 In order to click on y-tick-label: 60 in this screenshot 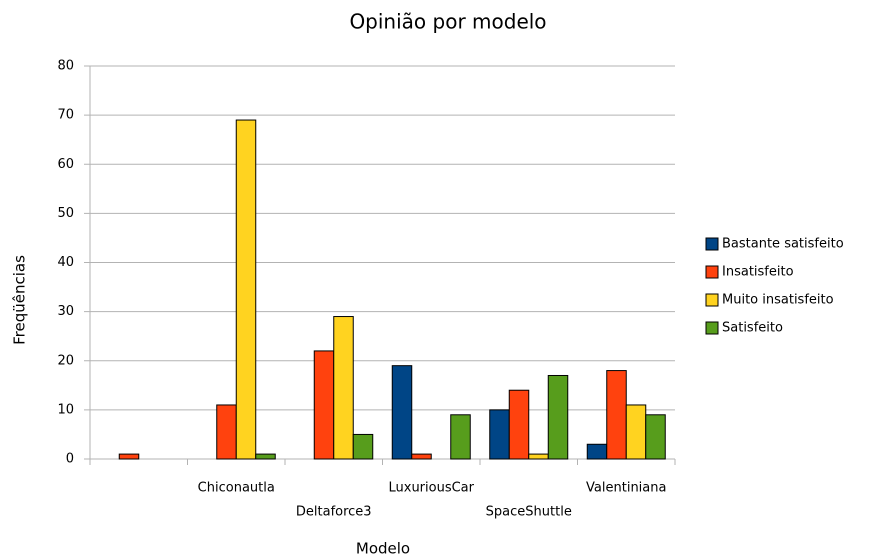, I will do `click(65, 164)`.